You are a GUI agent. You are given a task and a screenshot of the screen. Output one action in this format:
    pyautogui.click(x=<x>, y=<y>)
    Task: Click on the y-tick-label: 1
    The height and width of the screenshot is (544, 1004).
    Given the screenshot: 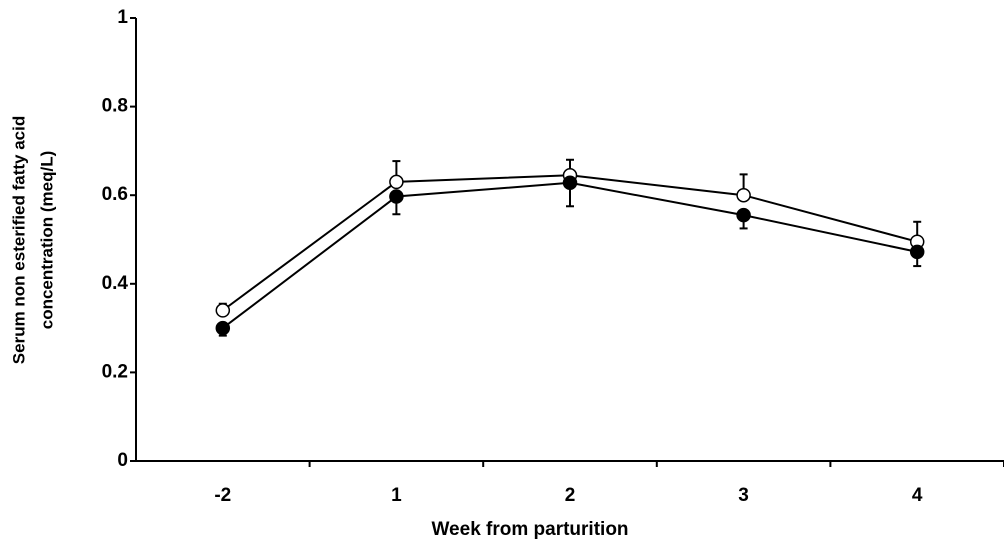 What is the action you would take?
    pyautogui.click(x=122, y=17)
    